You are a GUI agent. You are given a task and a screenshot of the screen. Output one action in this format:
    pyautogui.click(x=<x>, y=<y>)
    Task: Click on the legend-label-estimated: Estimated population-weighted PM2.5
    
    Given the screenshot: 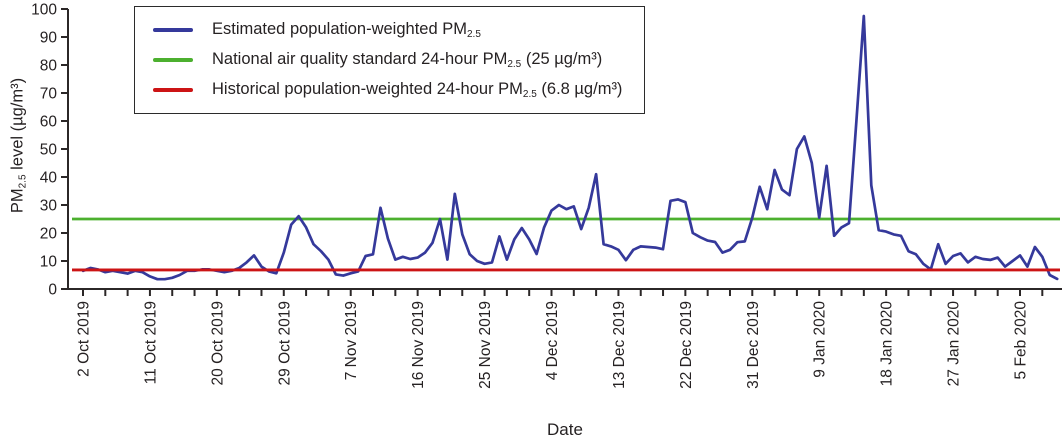 What is the action you would take?
    pyautogui.click(x=346, y=30)
    